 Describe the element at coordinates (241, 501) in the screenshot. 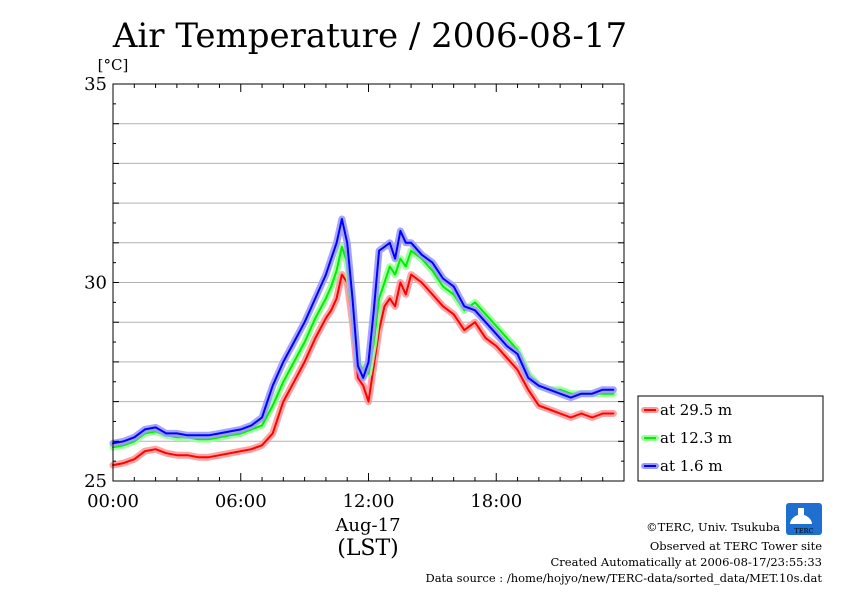

I see `x-tick-label: 06:00` at that location.